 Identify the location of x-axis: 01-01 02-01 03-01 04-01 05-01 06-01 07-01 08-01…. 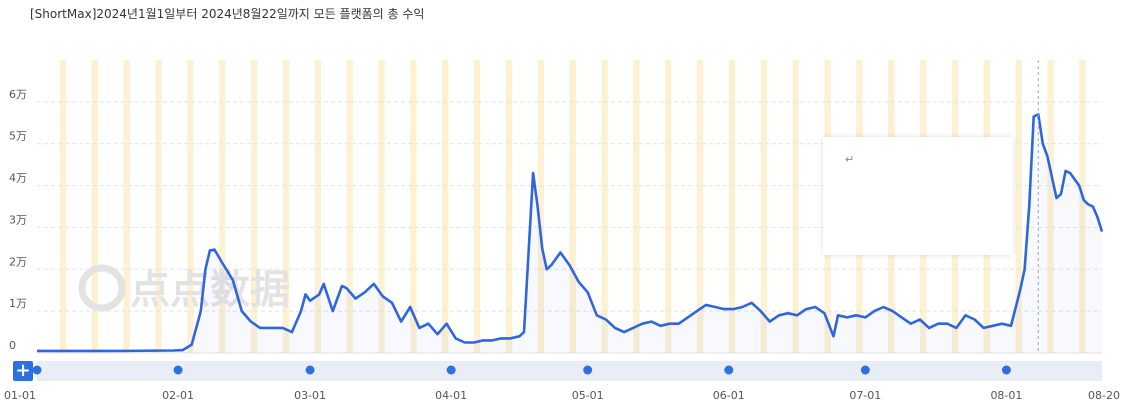
(562, 395).